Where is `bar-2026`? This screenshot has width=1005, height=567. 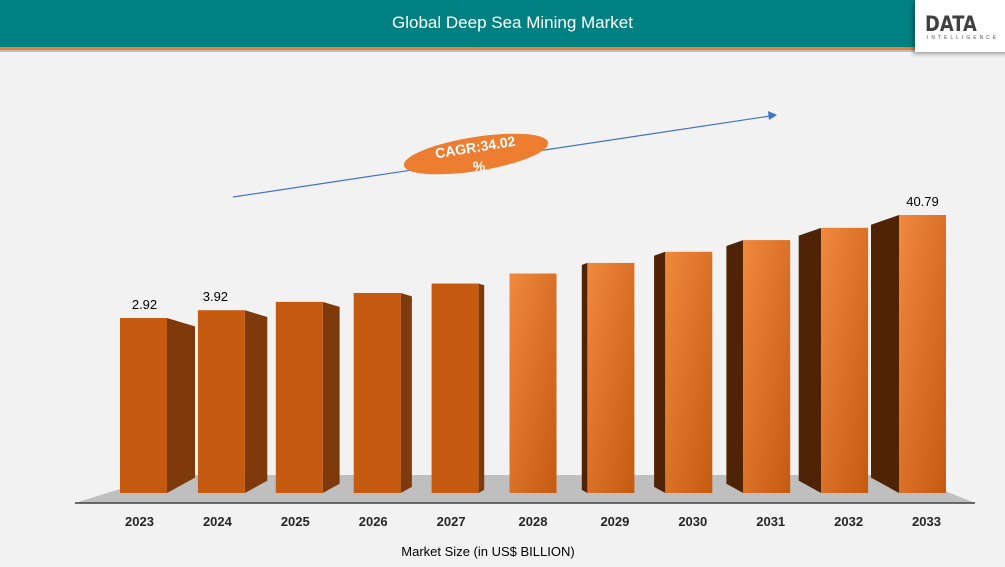 bar-2026 is located at coordinates (377, 392).